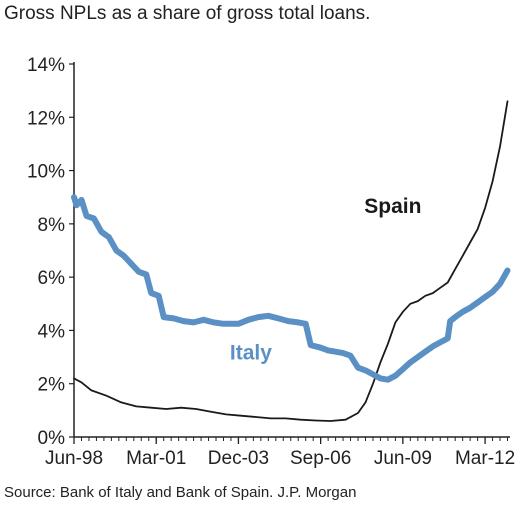 This screenshot has width=529, height=507. What do you see at coordinates (251, 353) in the screenshot?
I see `series-label-italy: Italy` at bounding box center [251, 353].